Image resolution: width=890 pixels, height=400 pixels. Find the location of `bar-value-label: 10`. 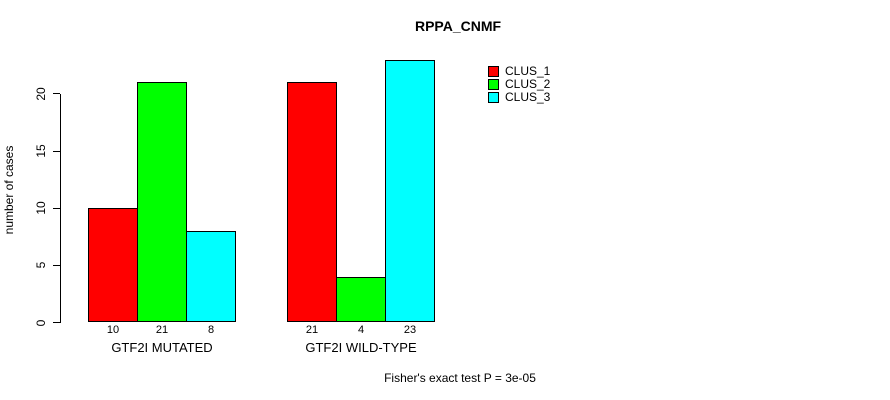

bar-value-label: 10 is located at coordinates (113, 330).